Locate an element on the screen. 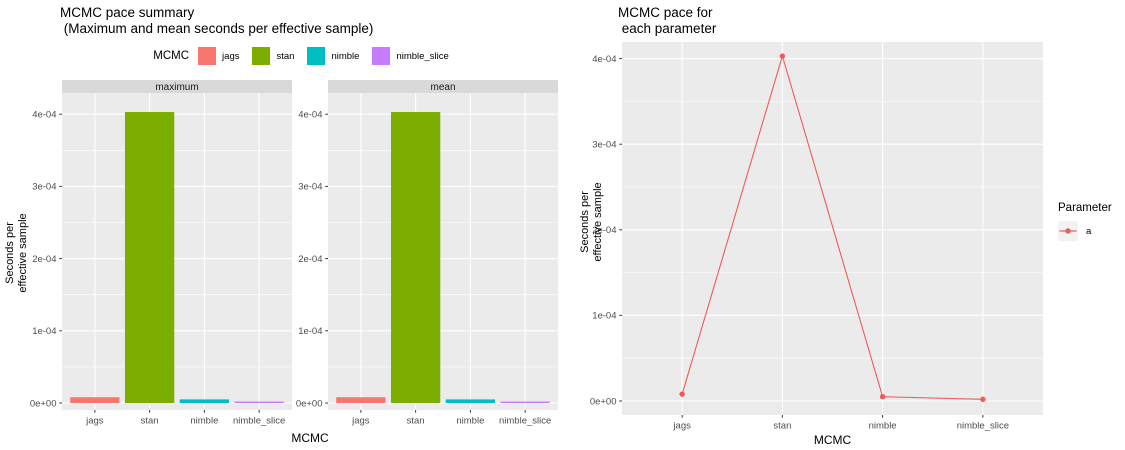 This screenshot has width=1125, height=450. legend-item: stan is located at coordinates (273, 56).